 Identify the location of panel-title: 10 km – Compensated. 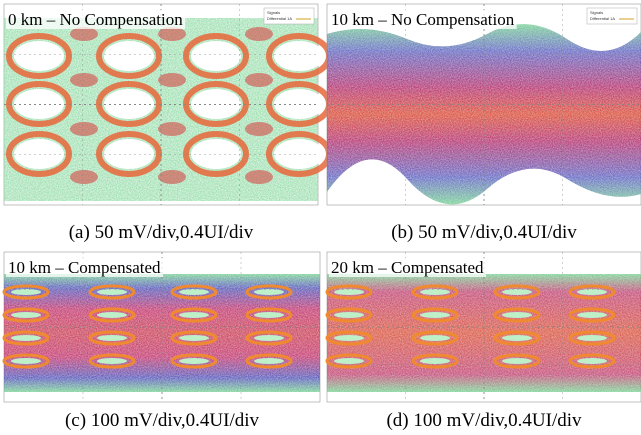
(84, 267).